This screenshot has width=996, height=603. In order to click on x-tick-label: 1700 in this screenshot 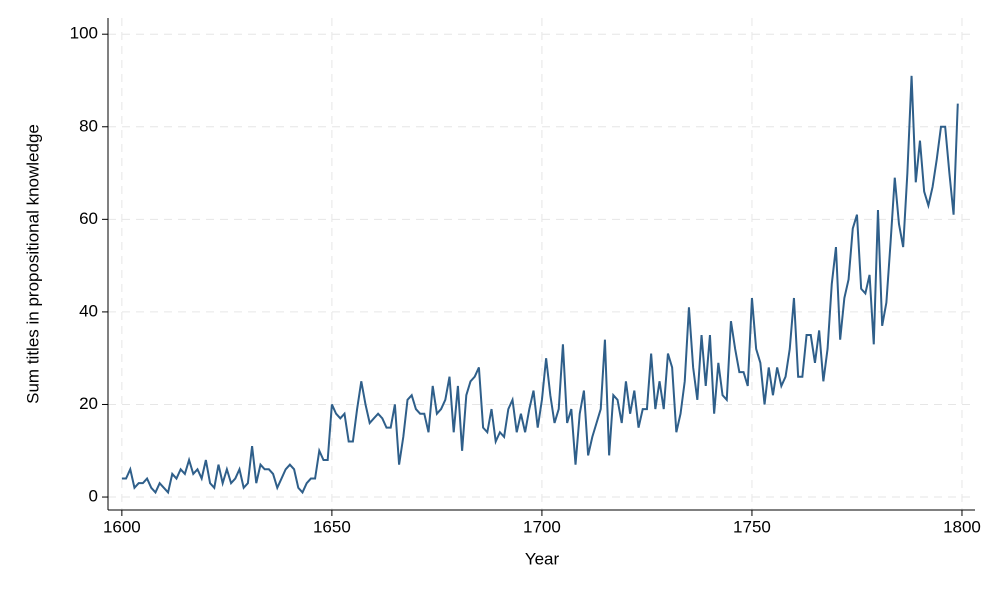, I will do `click(542, 526)`.